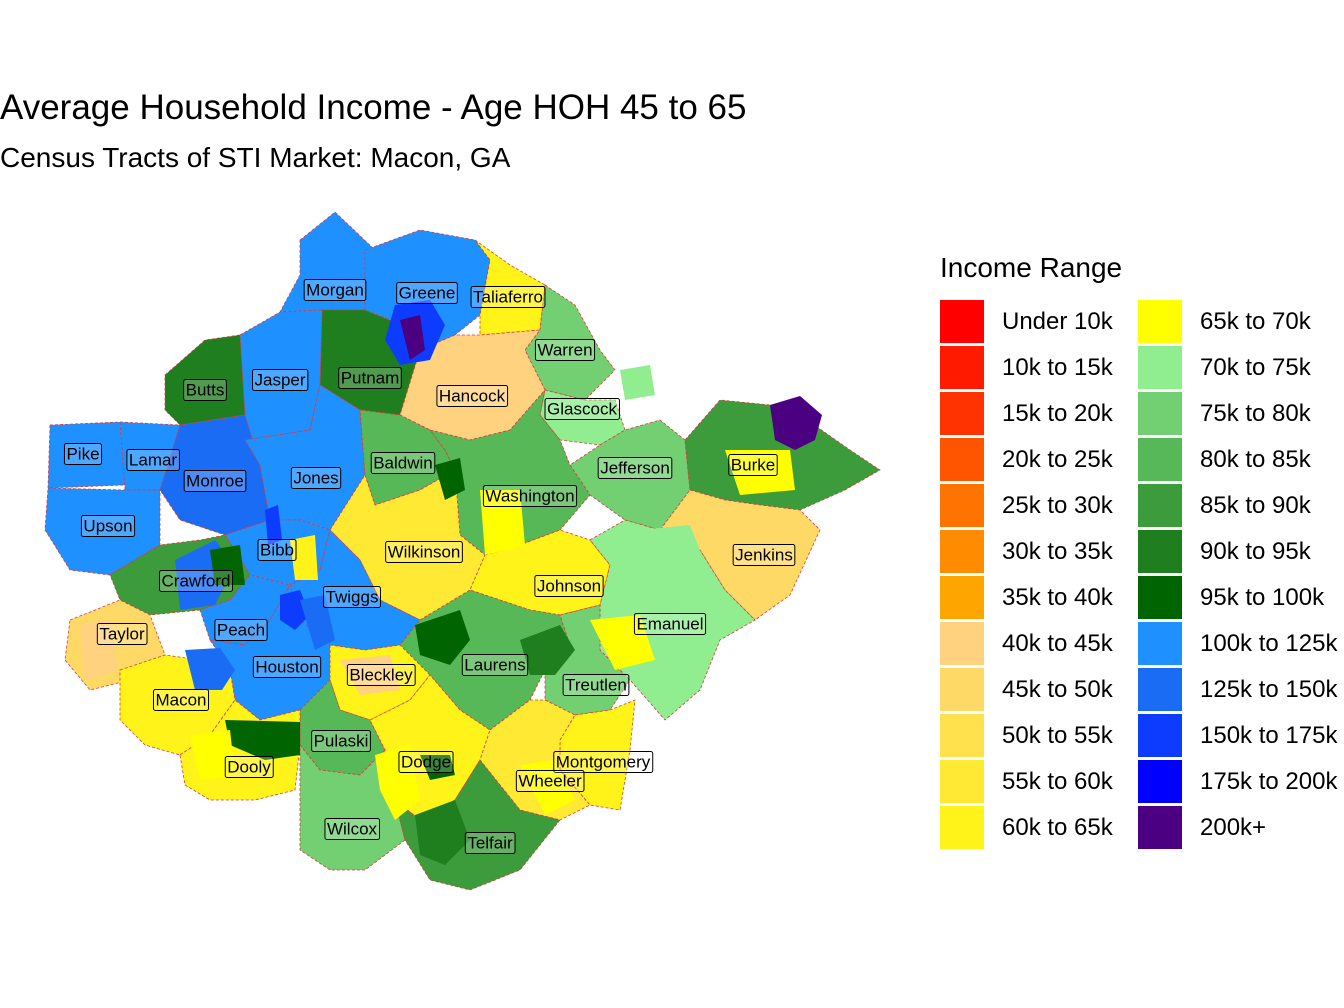 The image size is (1344, 1008). What do you see at coordinates (255, 157) in the screenshot?
I see `map-subtitle: Census Tracts of STI Market: Macon, GA` at bounding box center [255, 157].